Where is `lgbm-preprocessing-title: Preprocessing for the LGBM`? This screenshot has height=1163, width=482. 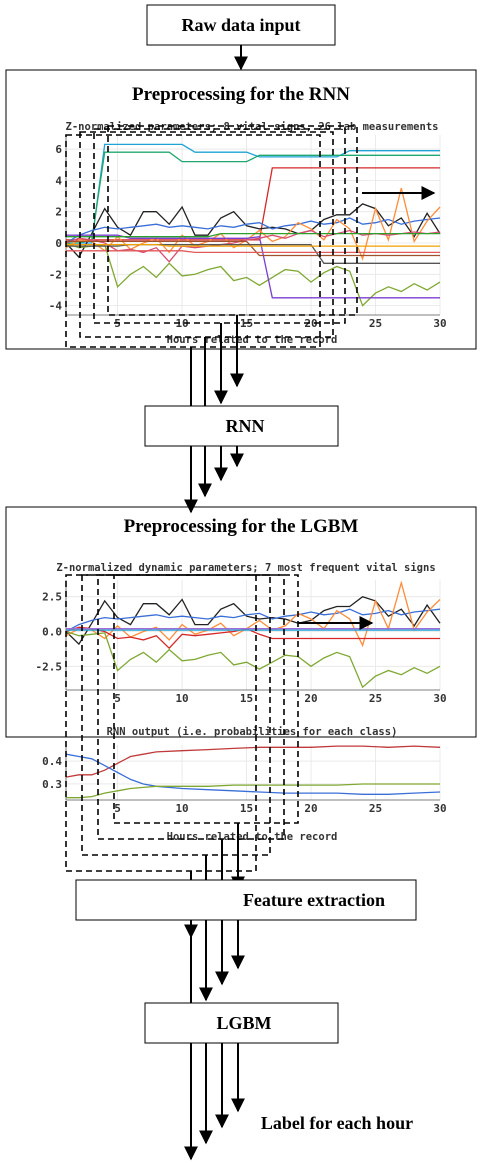 lgbm-preprocessing-title: Preprocessing for the LGBM is located at coordinates (241, 526).